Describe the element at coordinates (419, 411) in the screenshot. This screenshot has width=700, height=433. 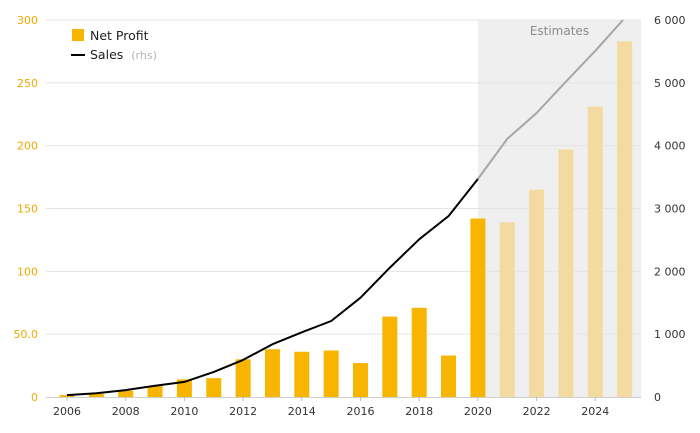
I see `x-tick-label: 2018` at that location.